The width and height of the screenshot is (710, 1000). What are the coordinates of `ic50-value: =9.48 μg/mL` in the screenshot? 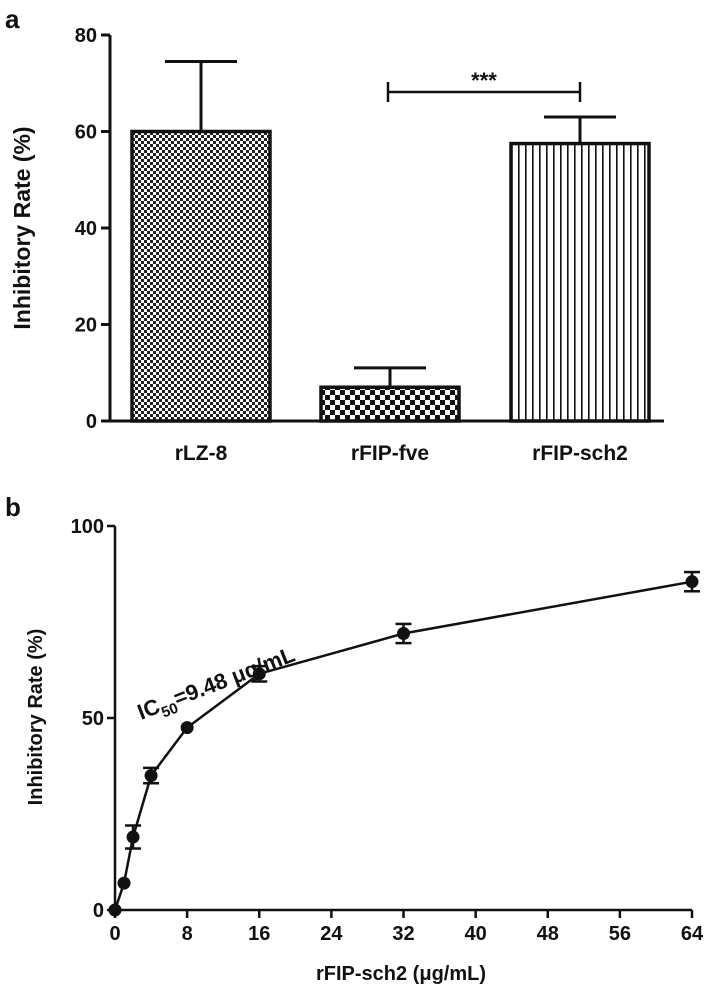 It's located at (234, 676).